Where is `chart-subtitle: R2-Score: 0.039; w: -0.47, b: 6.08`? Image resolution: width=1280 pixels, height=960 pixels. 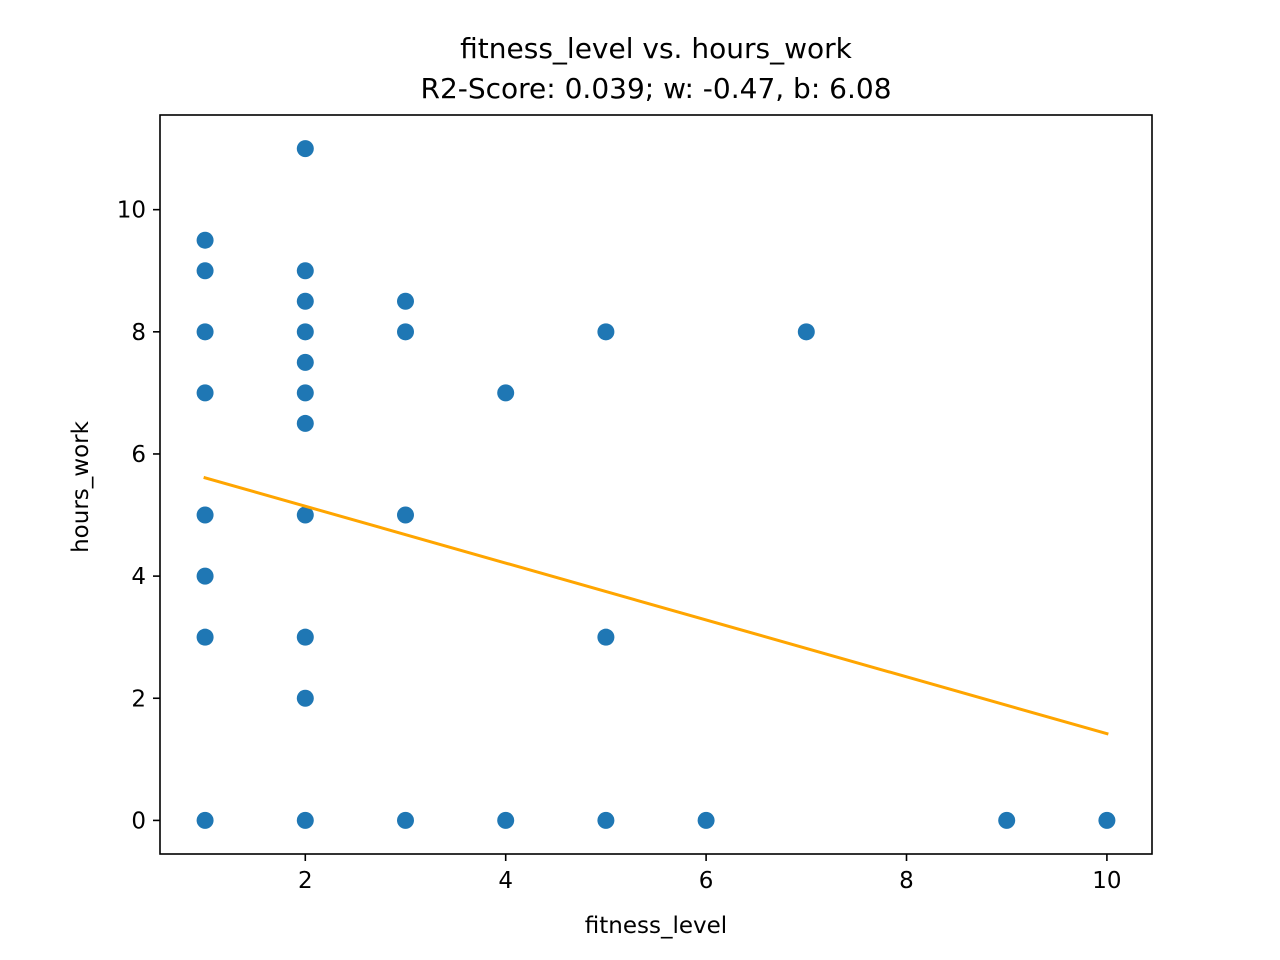 chart-subtitle: R2-Score: 0.039; w: -0.47, b: 6.08 is located at coordinates (655, 88).